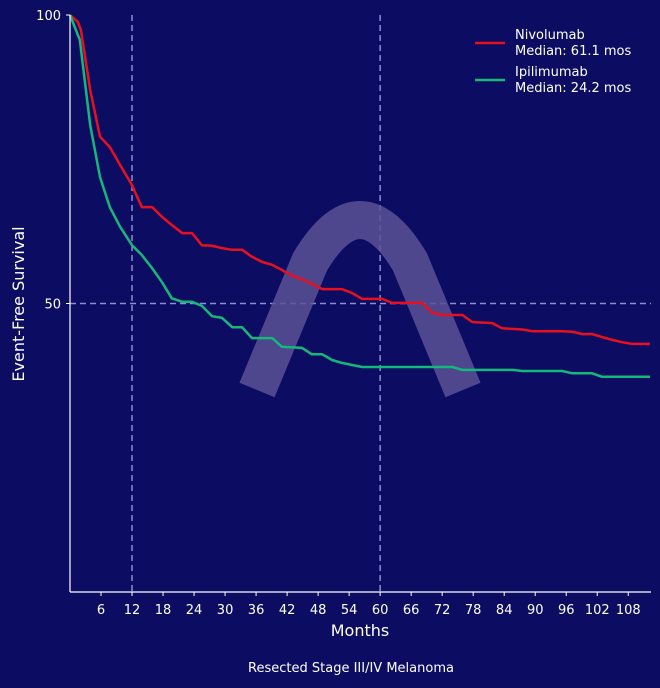 This screenshot has width=660, height=688. What do you see at coordinates (473, 610) in the screenshot?
I see `x-tick-label: 78` at bounding box center [473, 610].